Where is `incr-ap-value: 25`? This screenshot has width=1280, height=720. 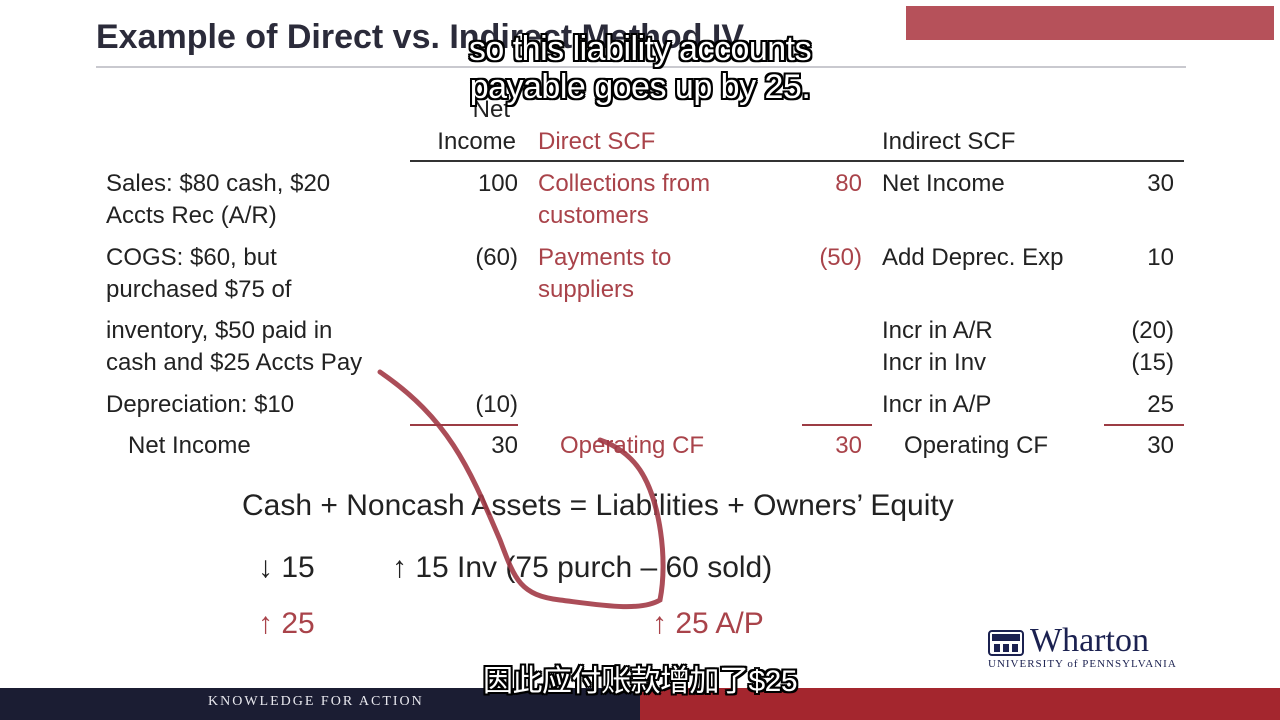 incr-ap-value: 25 is located at coordinates (1160, 404).